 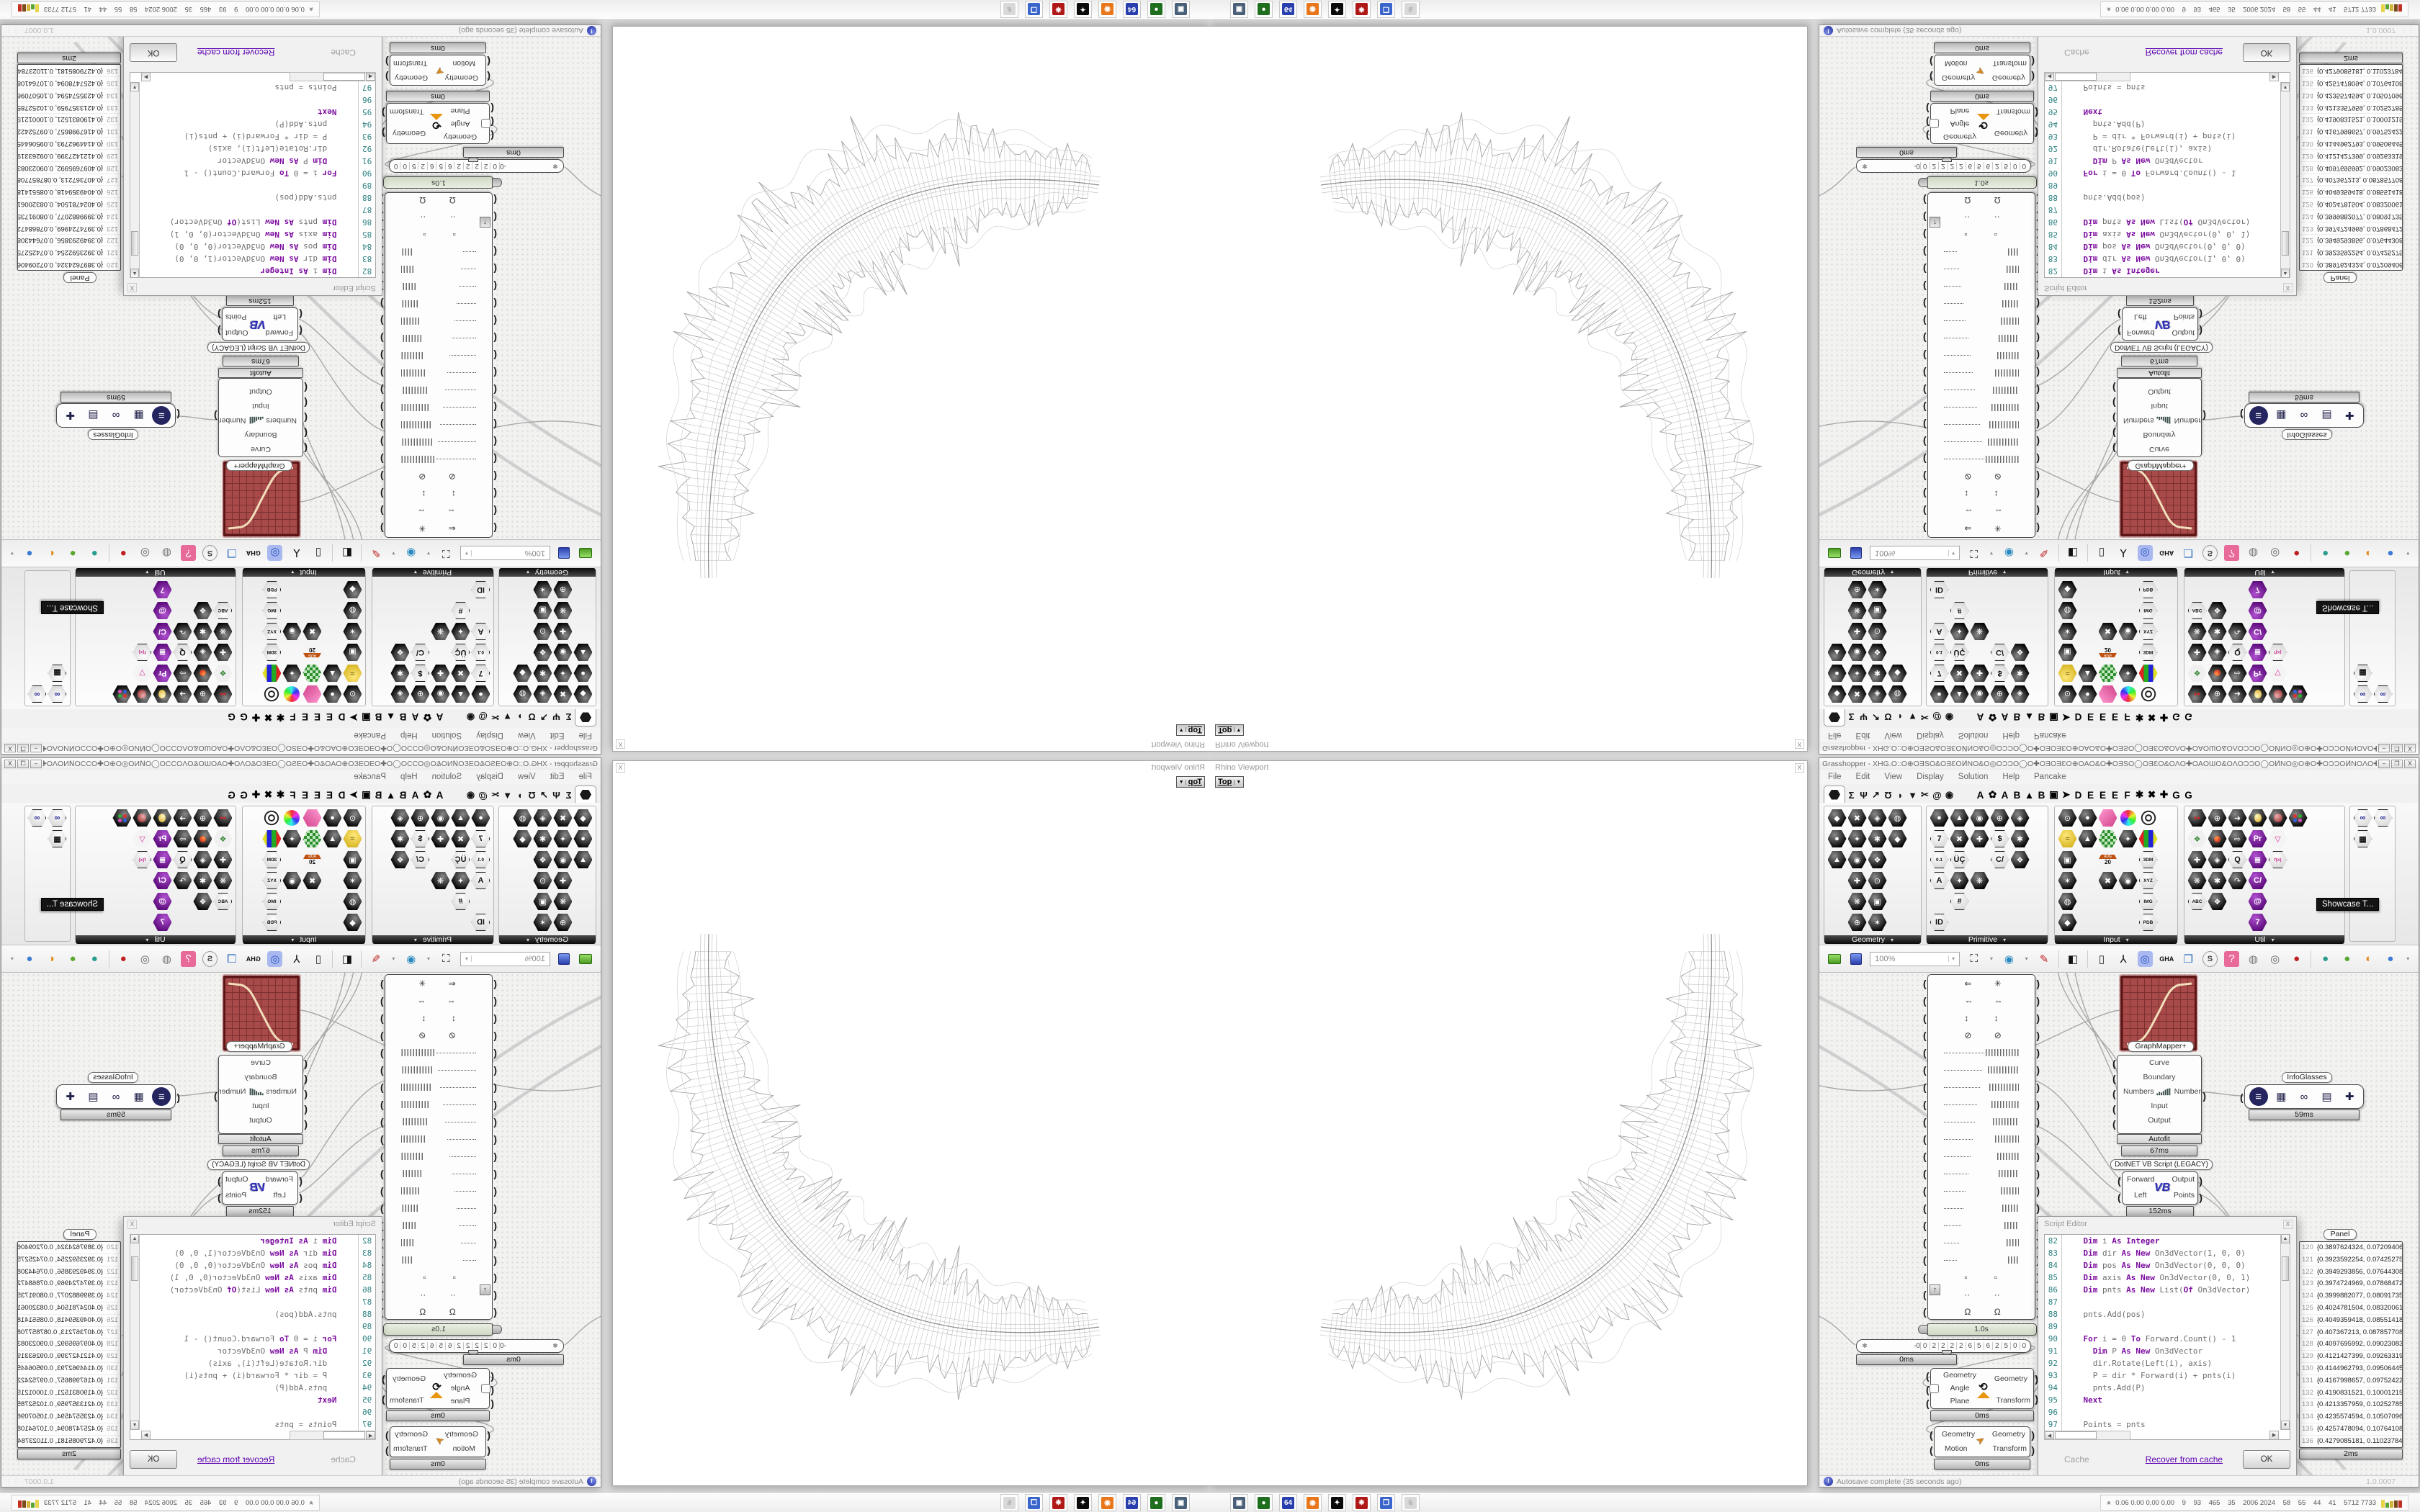 I want to click on plugin-tab-4: ▲, so click(x=2029, y=795).